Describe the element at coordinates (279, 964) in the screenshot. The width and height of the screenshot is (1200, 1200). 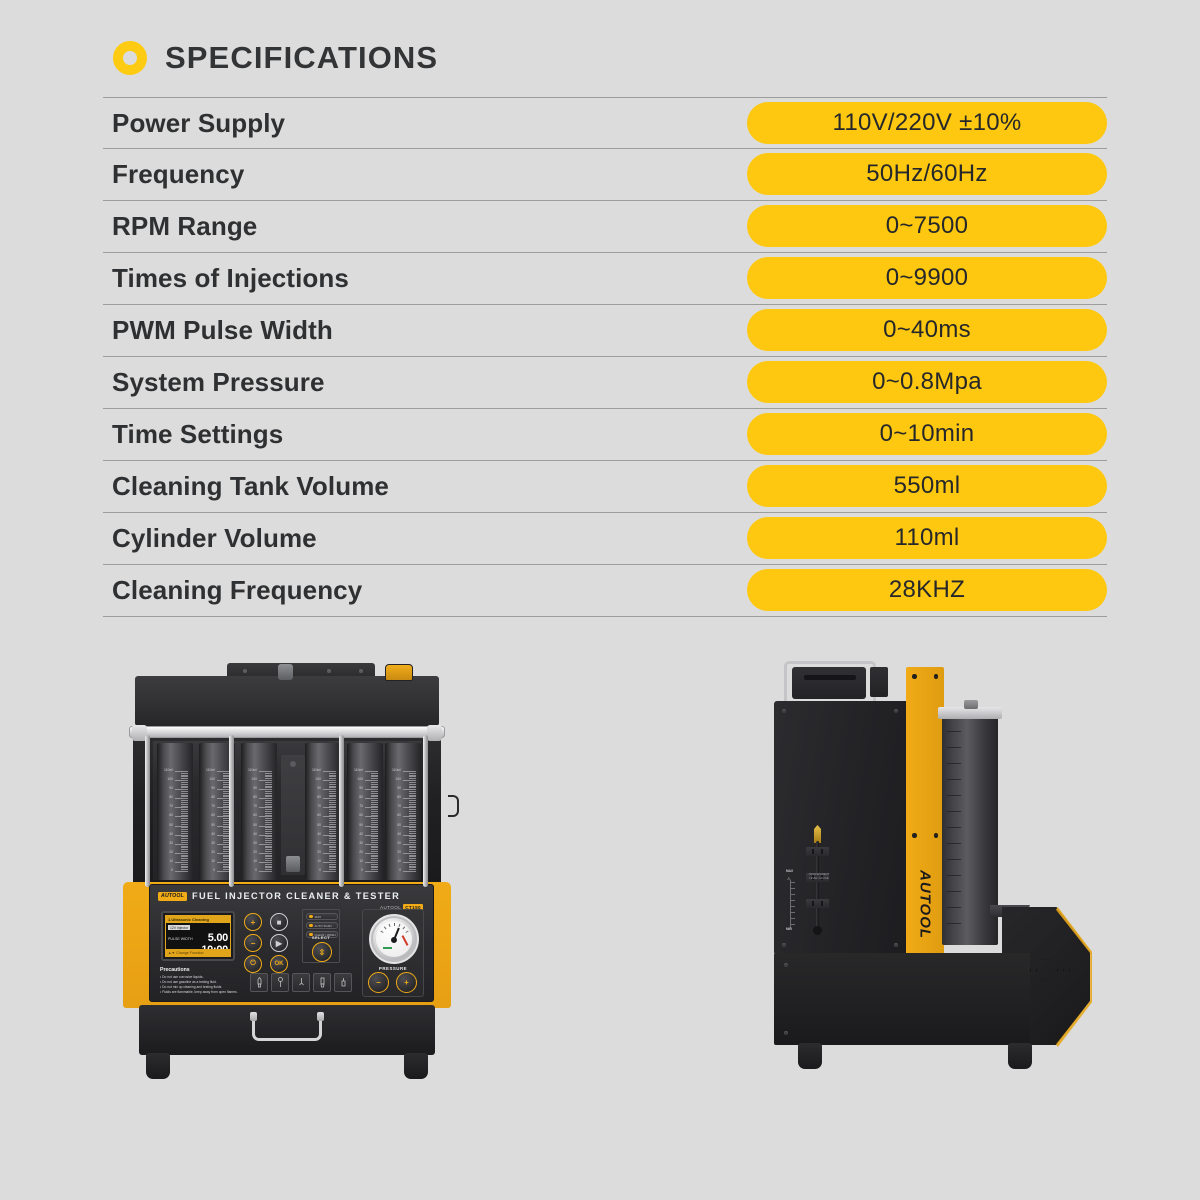
I see `ok-button: OK` at that location.